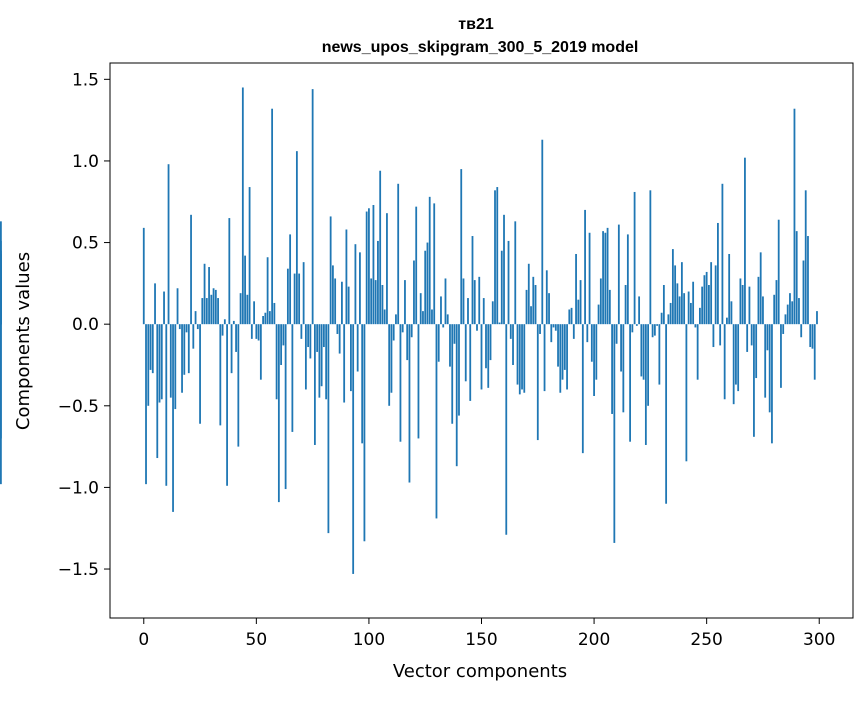 The height and width of the screenshot is (701, 867). What do you see at coordinates (257, 640) in the screenshot?
I see `x-tick-label: 50` at bounding box center [257, 640].